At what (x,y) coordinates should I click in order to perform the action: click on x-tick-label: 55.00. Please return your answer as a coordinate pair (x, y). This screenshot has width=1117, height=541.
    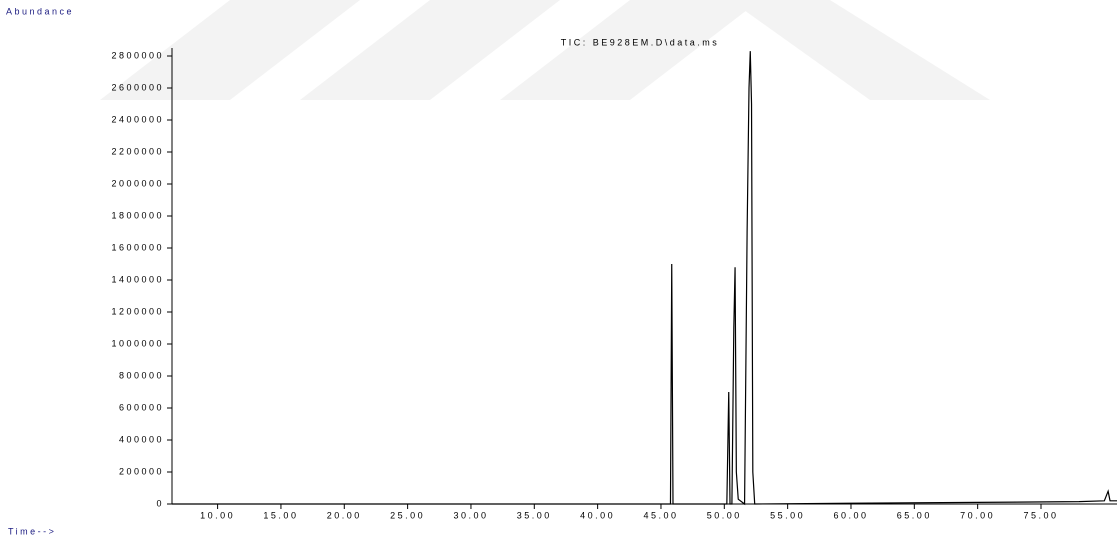
    Looking at the image, I should click on (787, 515).